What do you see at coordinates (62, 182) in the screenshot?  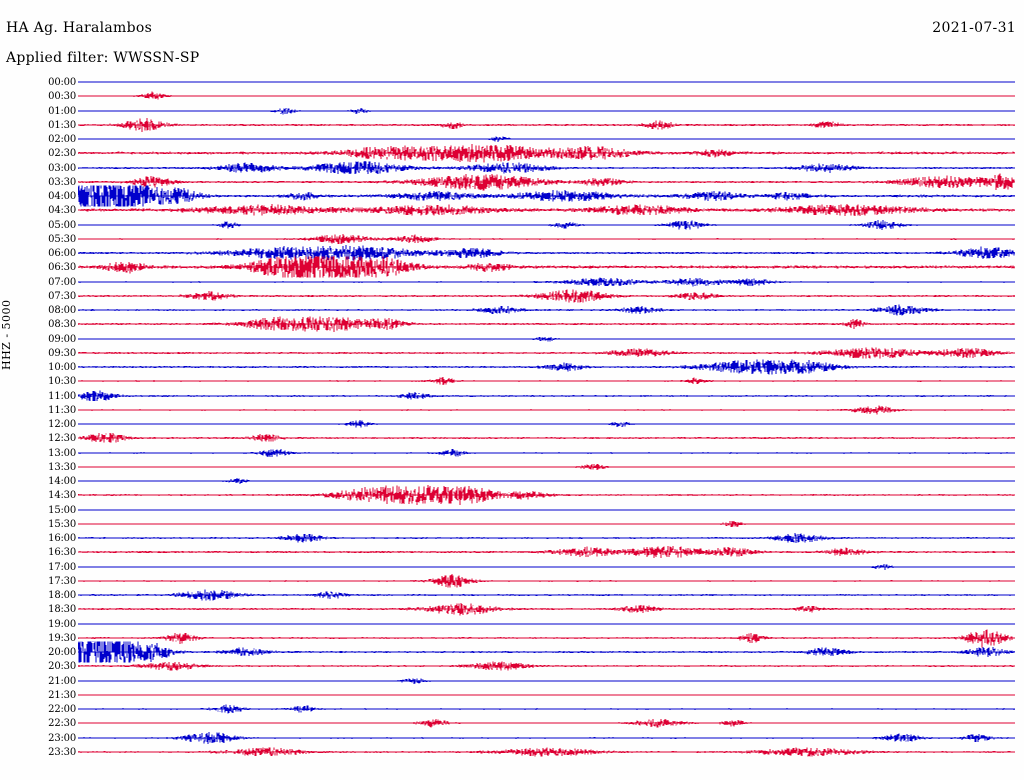 I see `trace-time-label: 03:30` at bounding box center [62, 182].